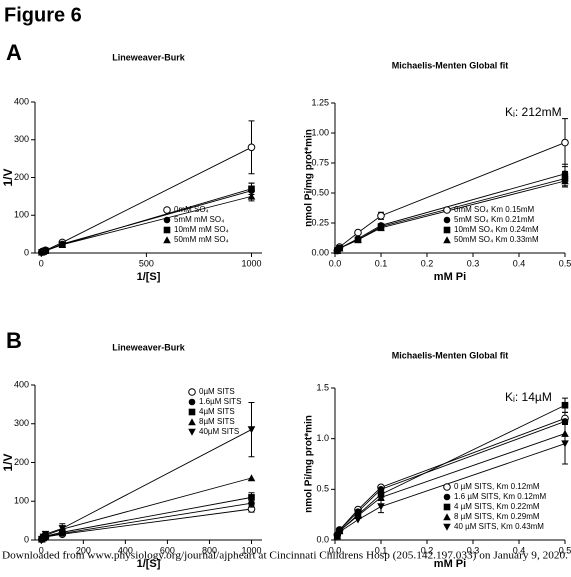 This screenshot has width=571, height=577. What do you see at coordinates (494, 219) in the screenshot?
I see `legend-label: 5mM SO₄ Km 0.21mM` at bounding box center [494, 219].